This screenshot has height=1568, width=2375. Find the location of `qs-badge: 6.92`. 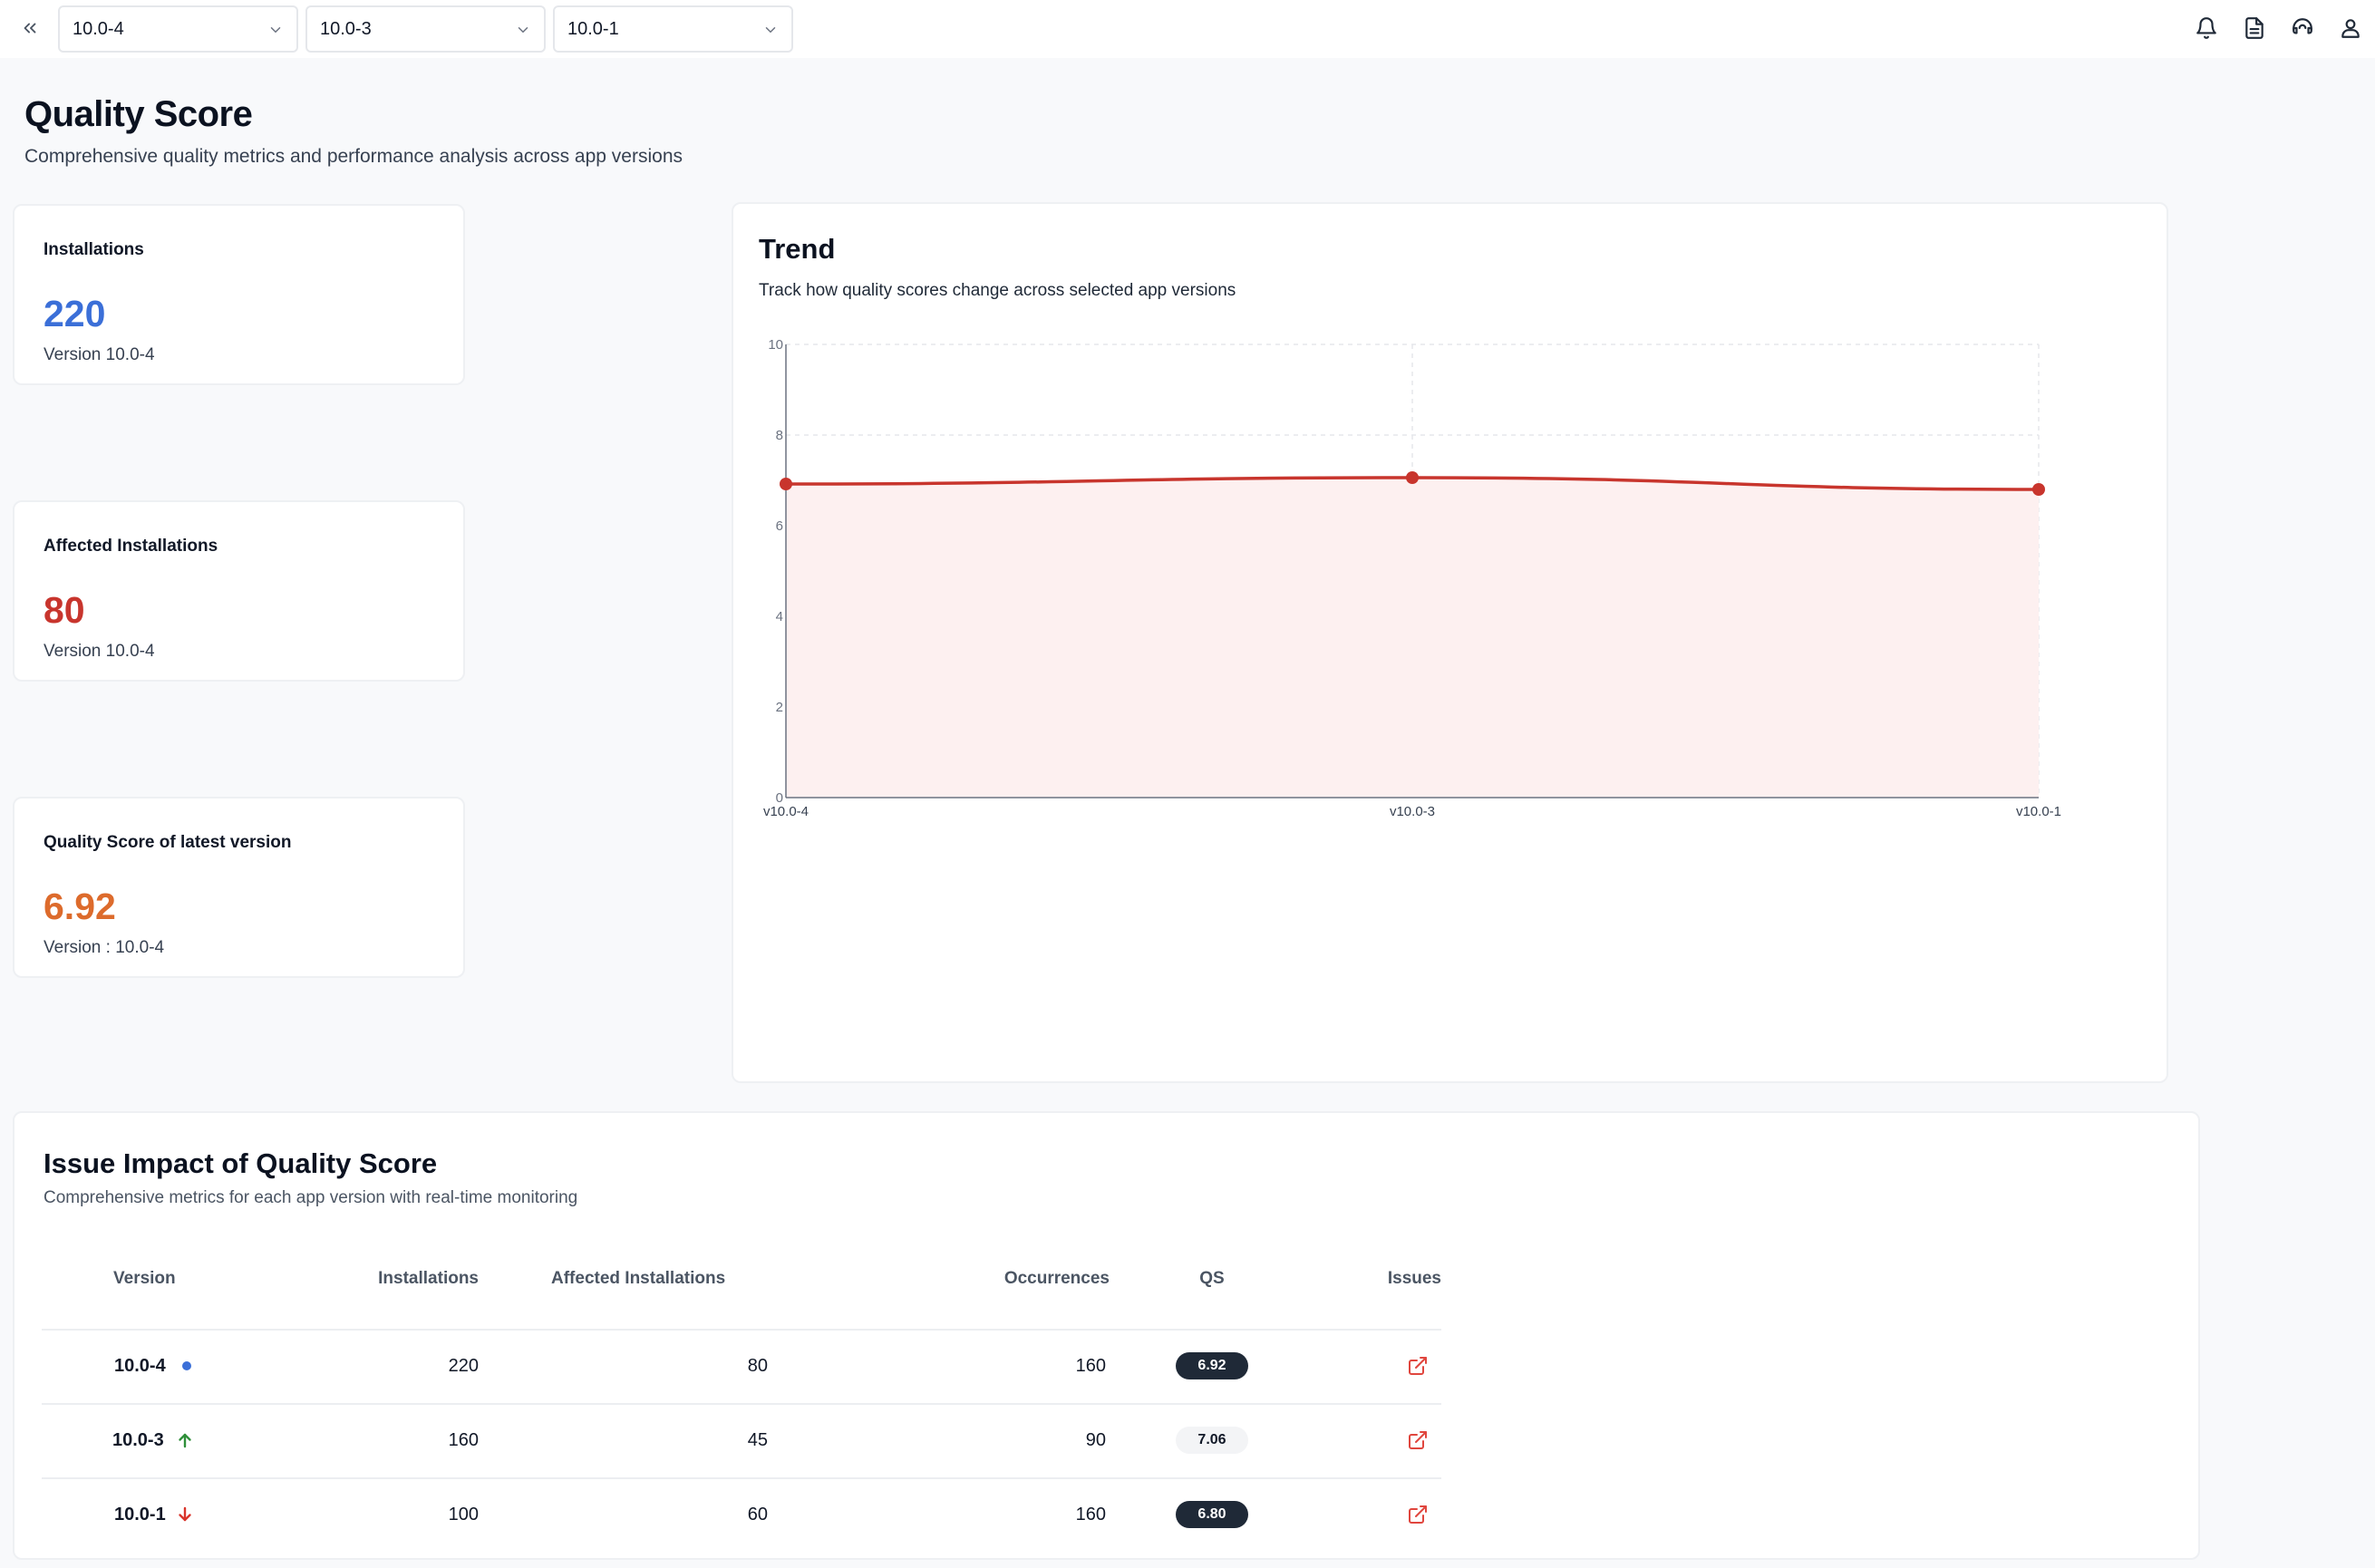

qs-badge: 6.92 is located at coordinates (1212, 1365).